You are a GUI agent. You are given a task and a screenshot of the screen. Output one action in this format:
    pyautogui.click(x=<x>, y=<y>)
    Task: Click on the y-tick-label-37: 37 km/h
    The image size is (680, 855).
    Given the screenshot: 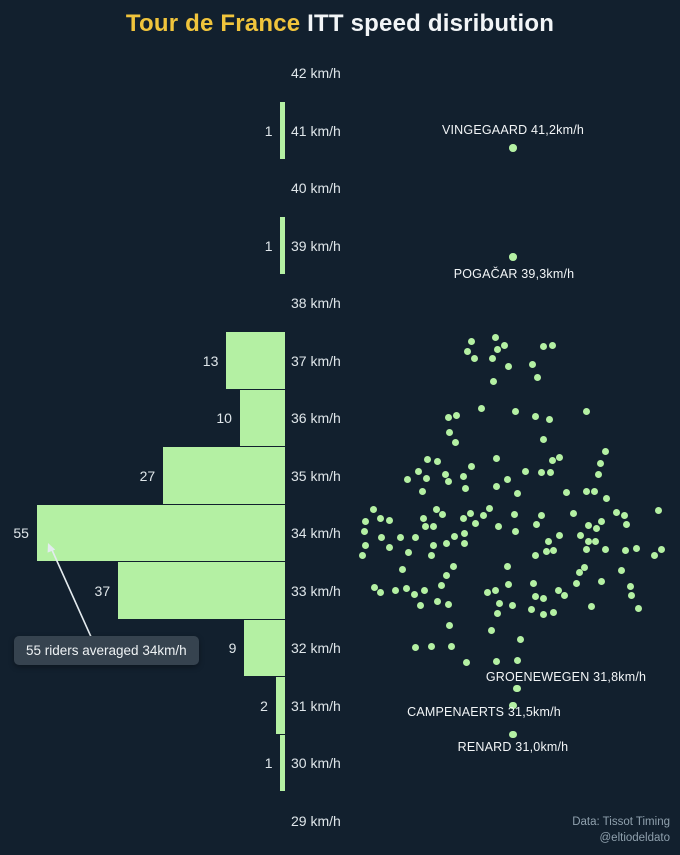 What is the action you would take?
    pyautogui.click(x=316, y=360)
    